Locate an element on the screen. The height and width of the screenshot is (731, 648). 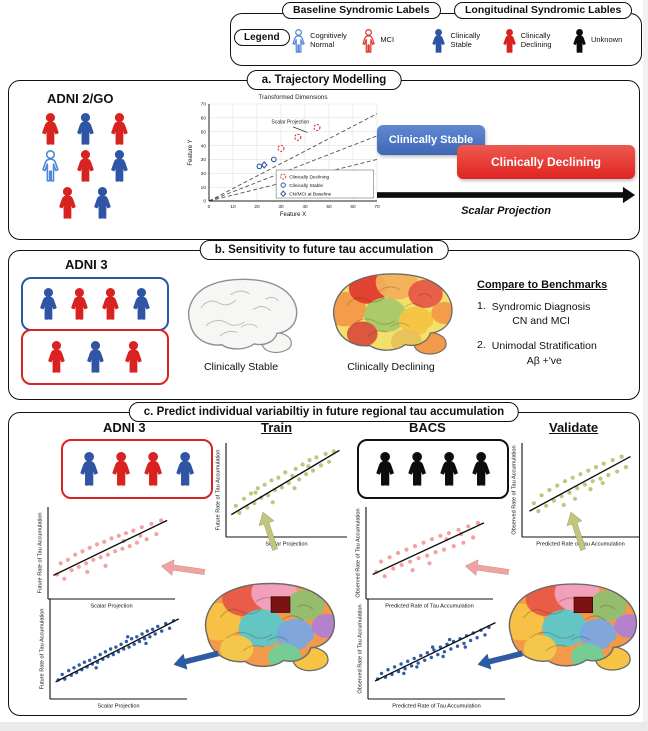
validate-label: Validate is located at coordinates (574, 427).